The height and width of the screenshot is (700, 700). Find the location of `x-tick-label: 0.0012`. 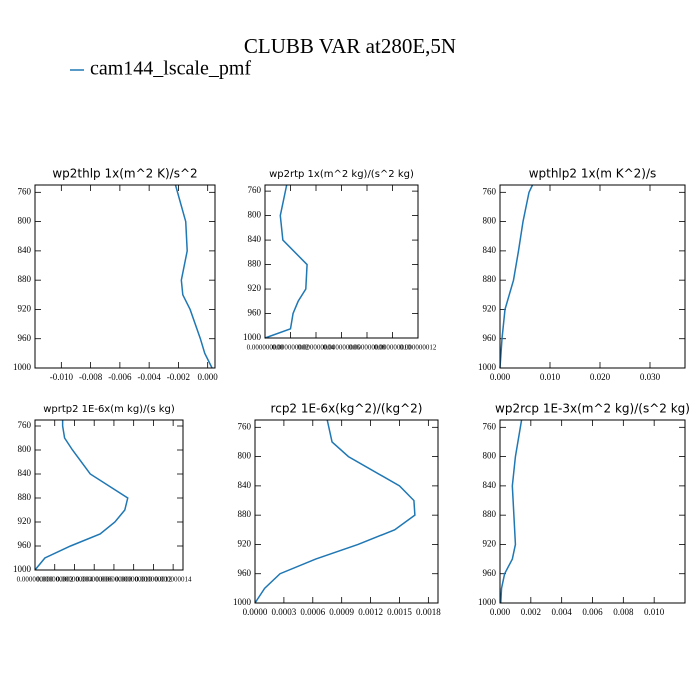

x-tick-label: 0.0012 is located at coordinates (370, 612).